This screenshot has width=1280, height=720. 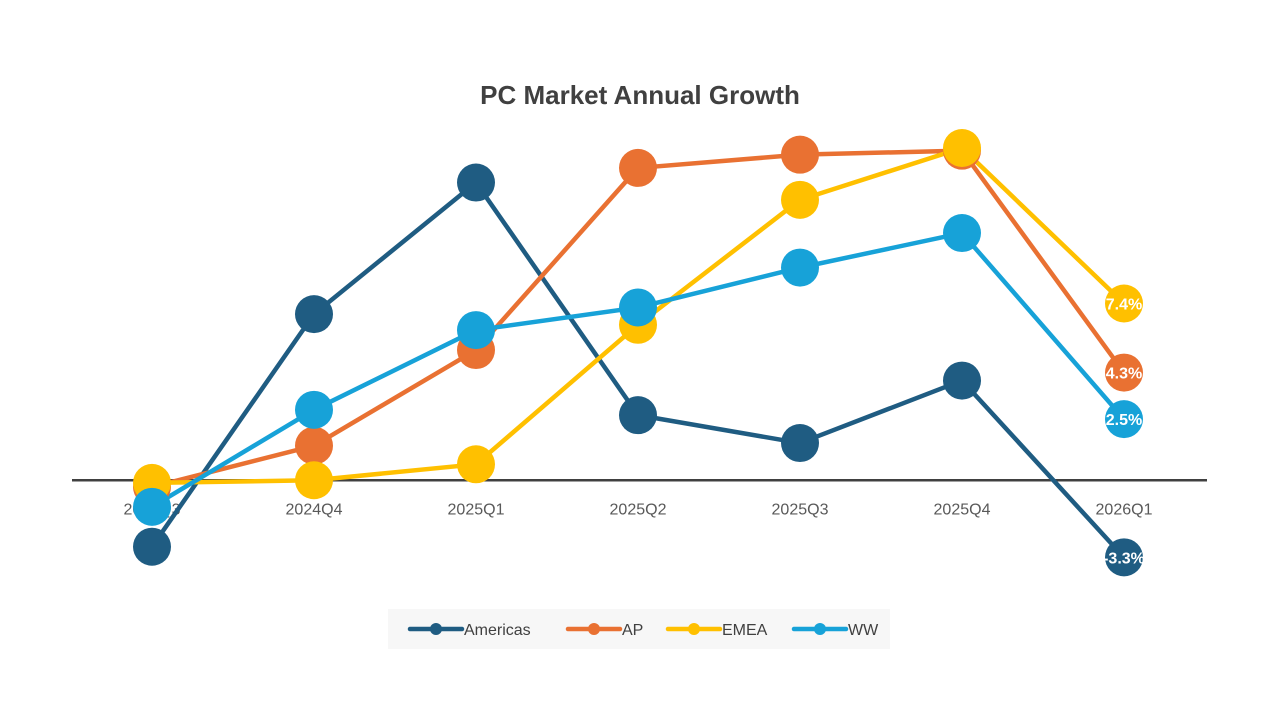 I want to click on data-label-ww: 2.5%, so click(x=1124, y=420).